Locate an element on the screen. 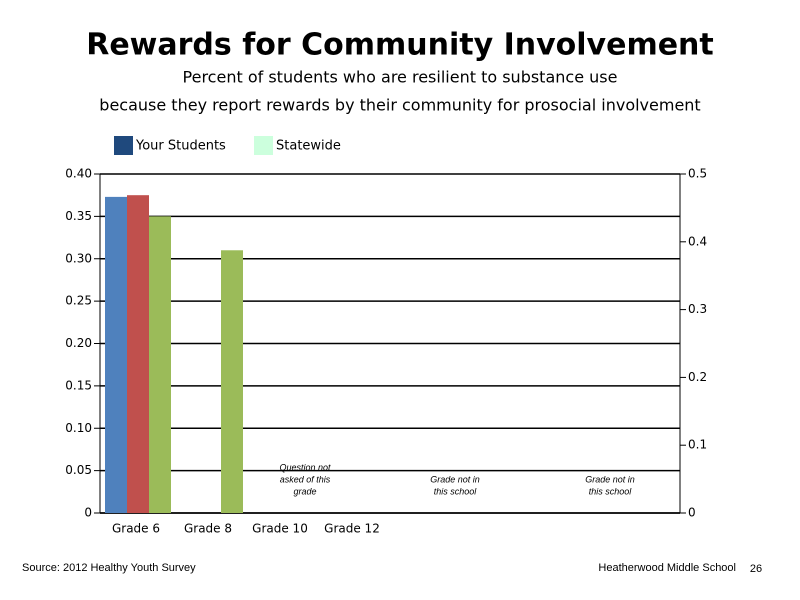 The height and width of the screenshot is (600, 800). y2-tick-label: 0.5 is located at coordinates (697, 174).